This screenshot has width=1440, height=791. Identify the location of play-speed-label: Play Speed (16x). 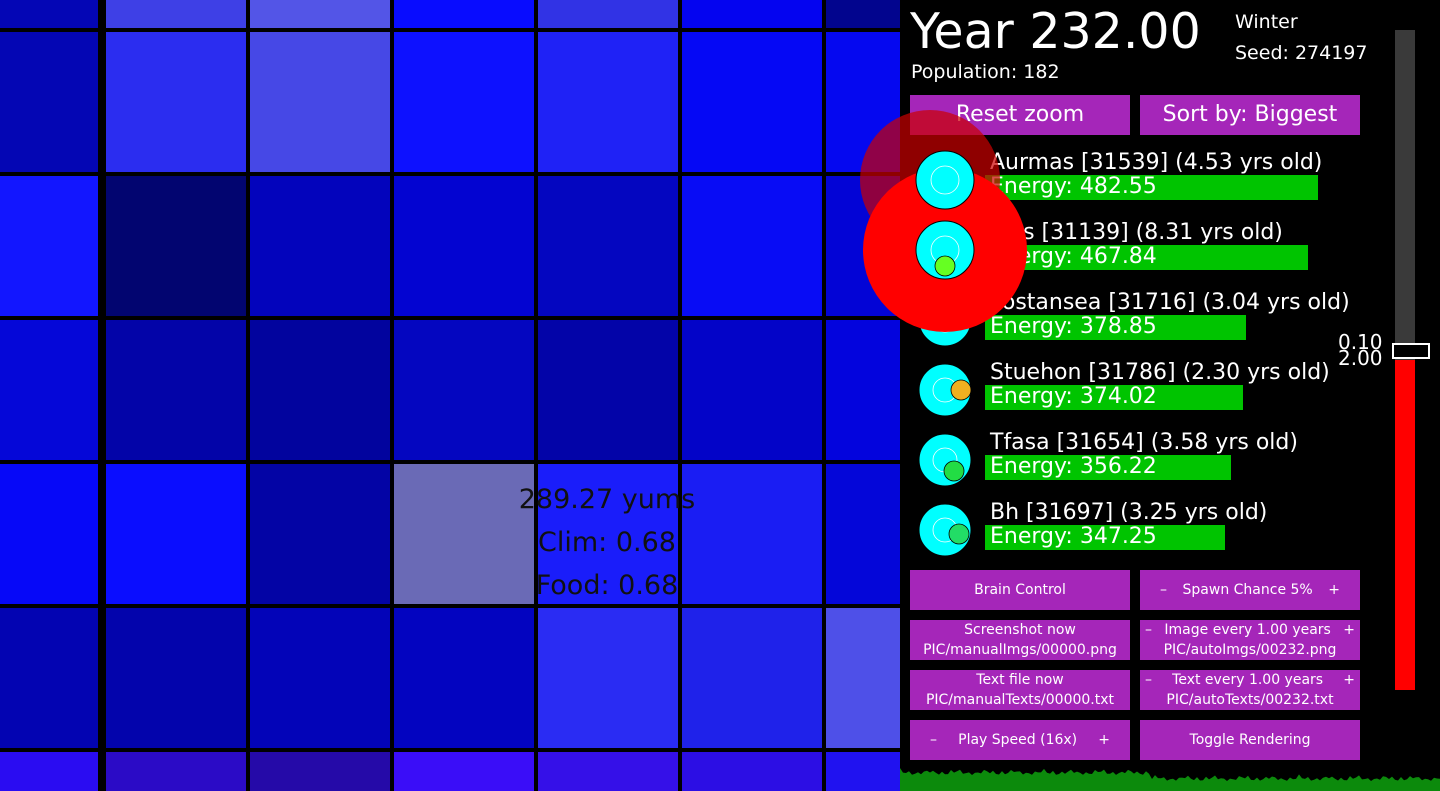
(1018, 740).